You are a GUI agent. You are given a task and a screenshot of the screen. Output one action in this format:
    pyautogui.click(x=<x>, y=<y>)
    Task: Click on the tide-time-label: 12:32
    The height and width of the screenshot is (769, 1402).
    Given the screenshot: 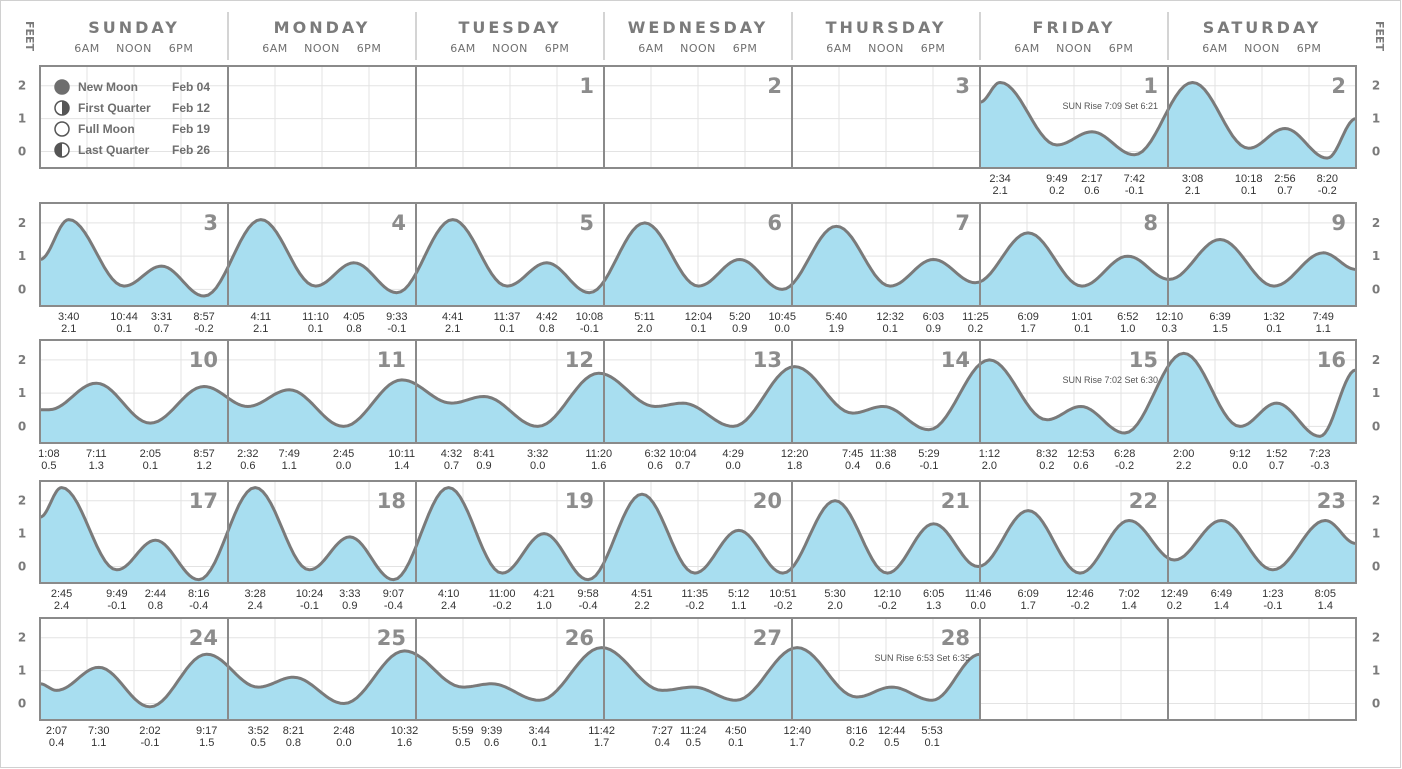 What is the action you would take?
    pyautogui.click(x=890, y=317)
    